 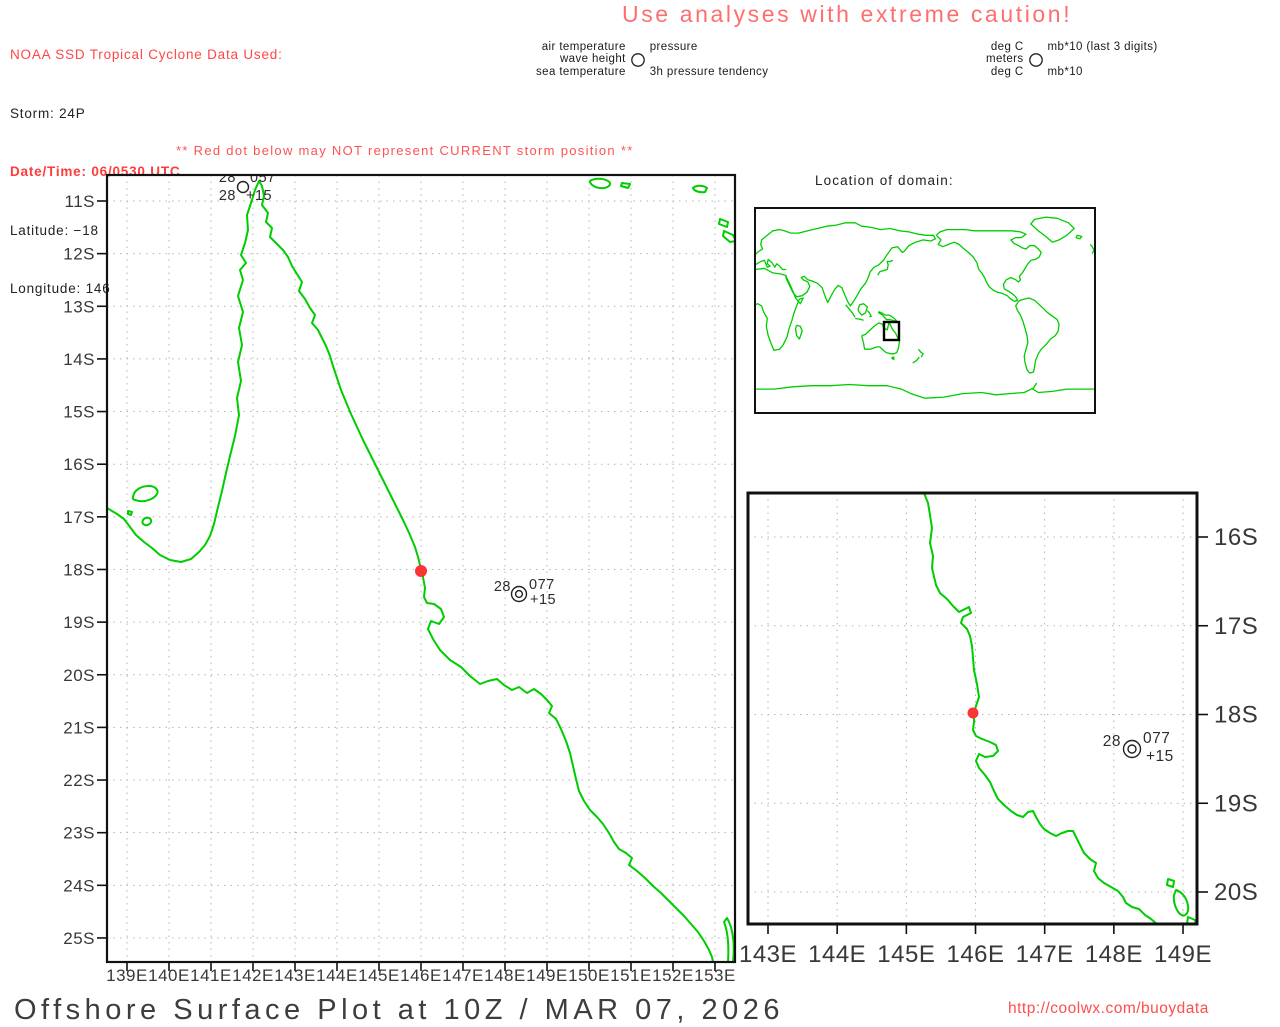 I want to click on station-sea-temp: 28, so click(x=227, y=196).